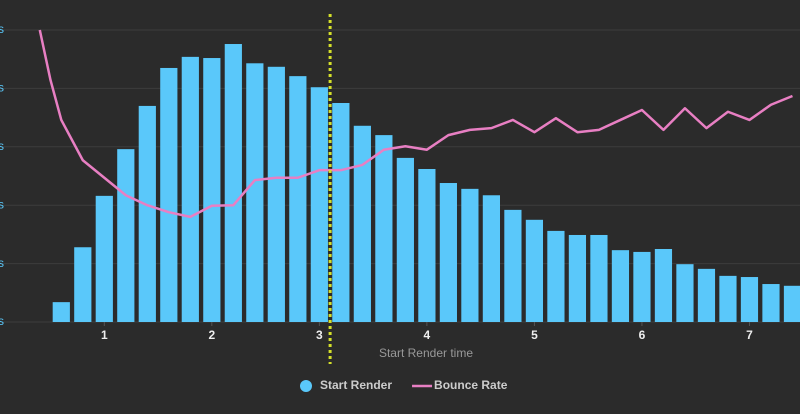 The width and height of the screenshot is (800, 414). I want to click on x-tick-label: 3, so click(319, 335).